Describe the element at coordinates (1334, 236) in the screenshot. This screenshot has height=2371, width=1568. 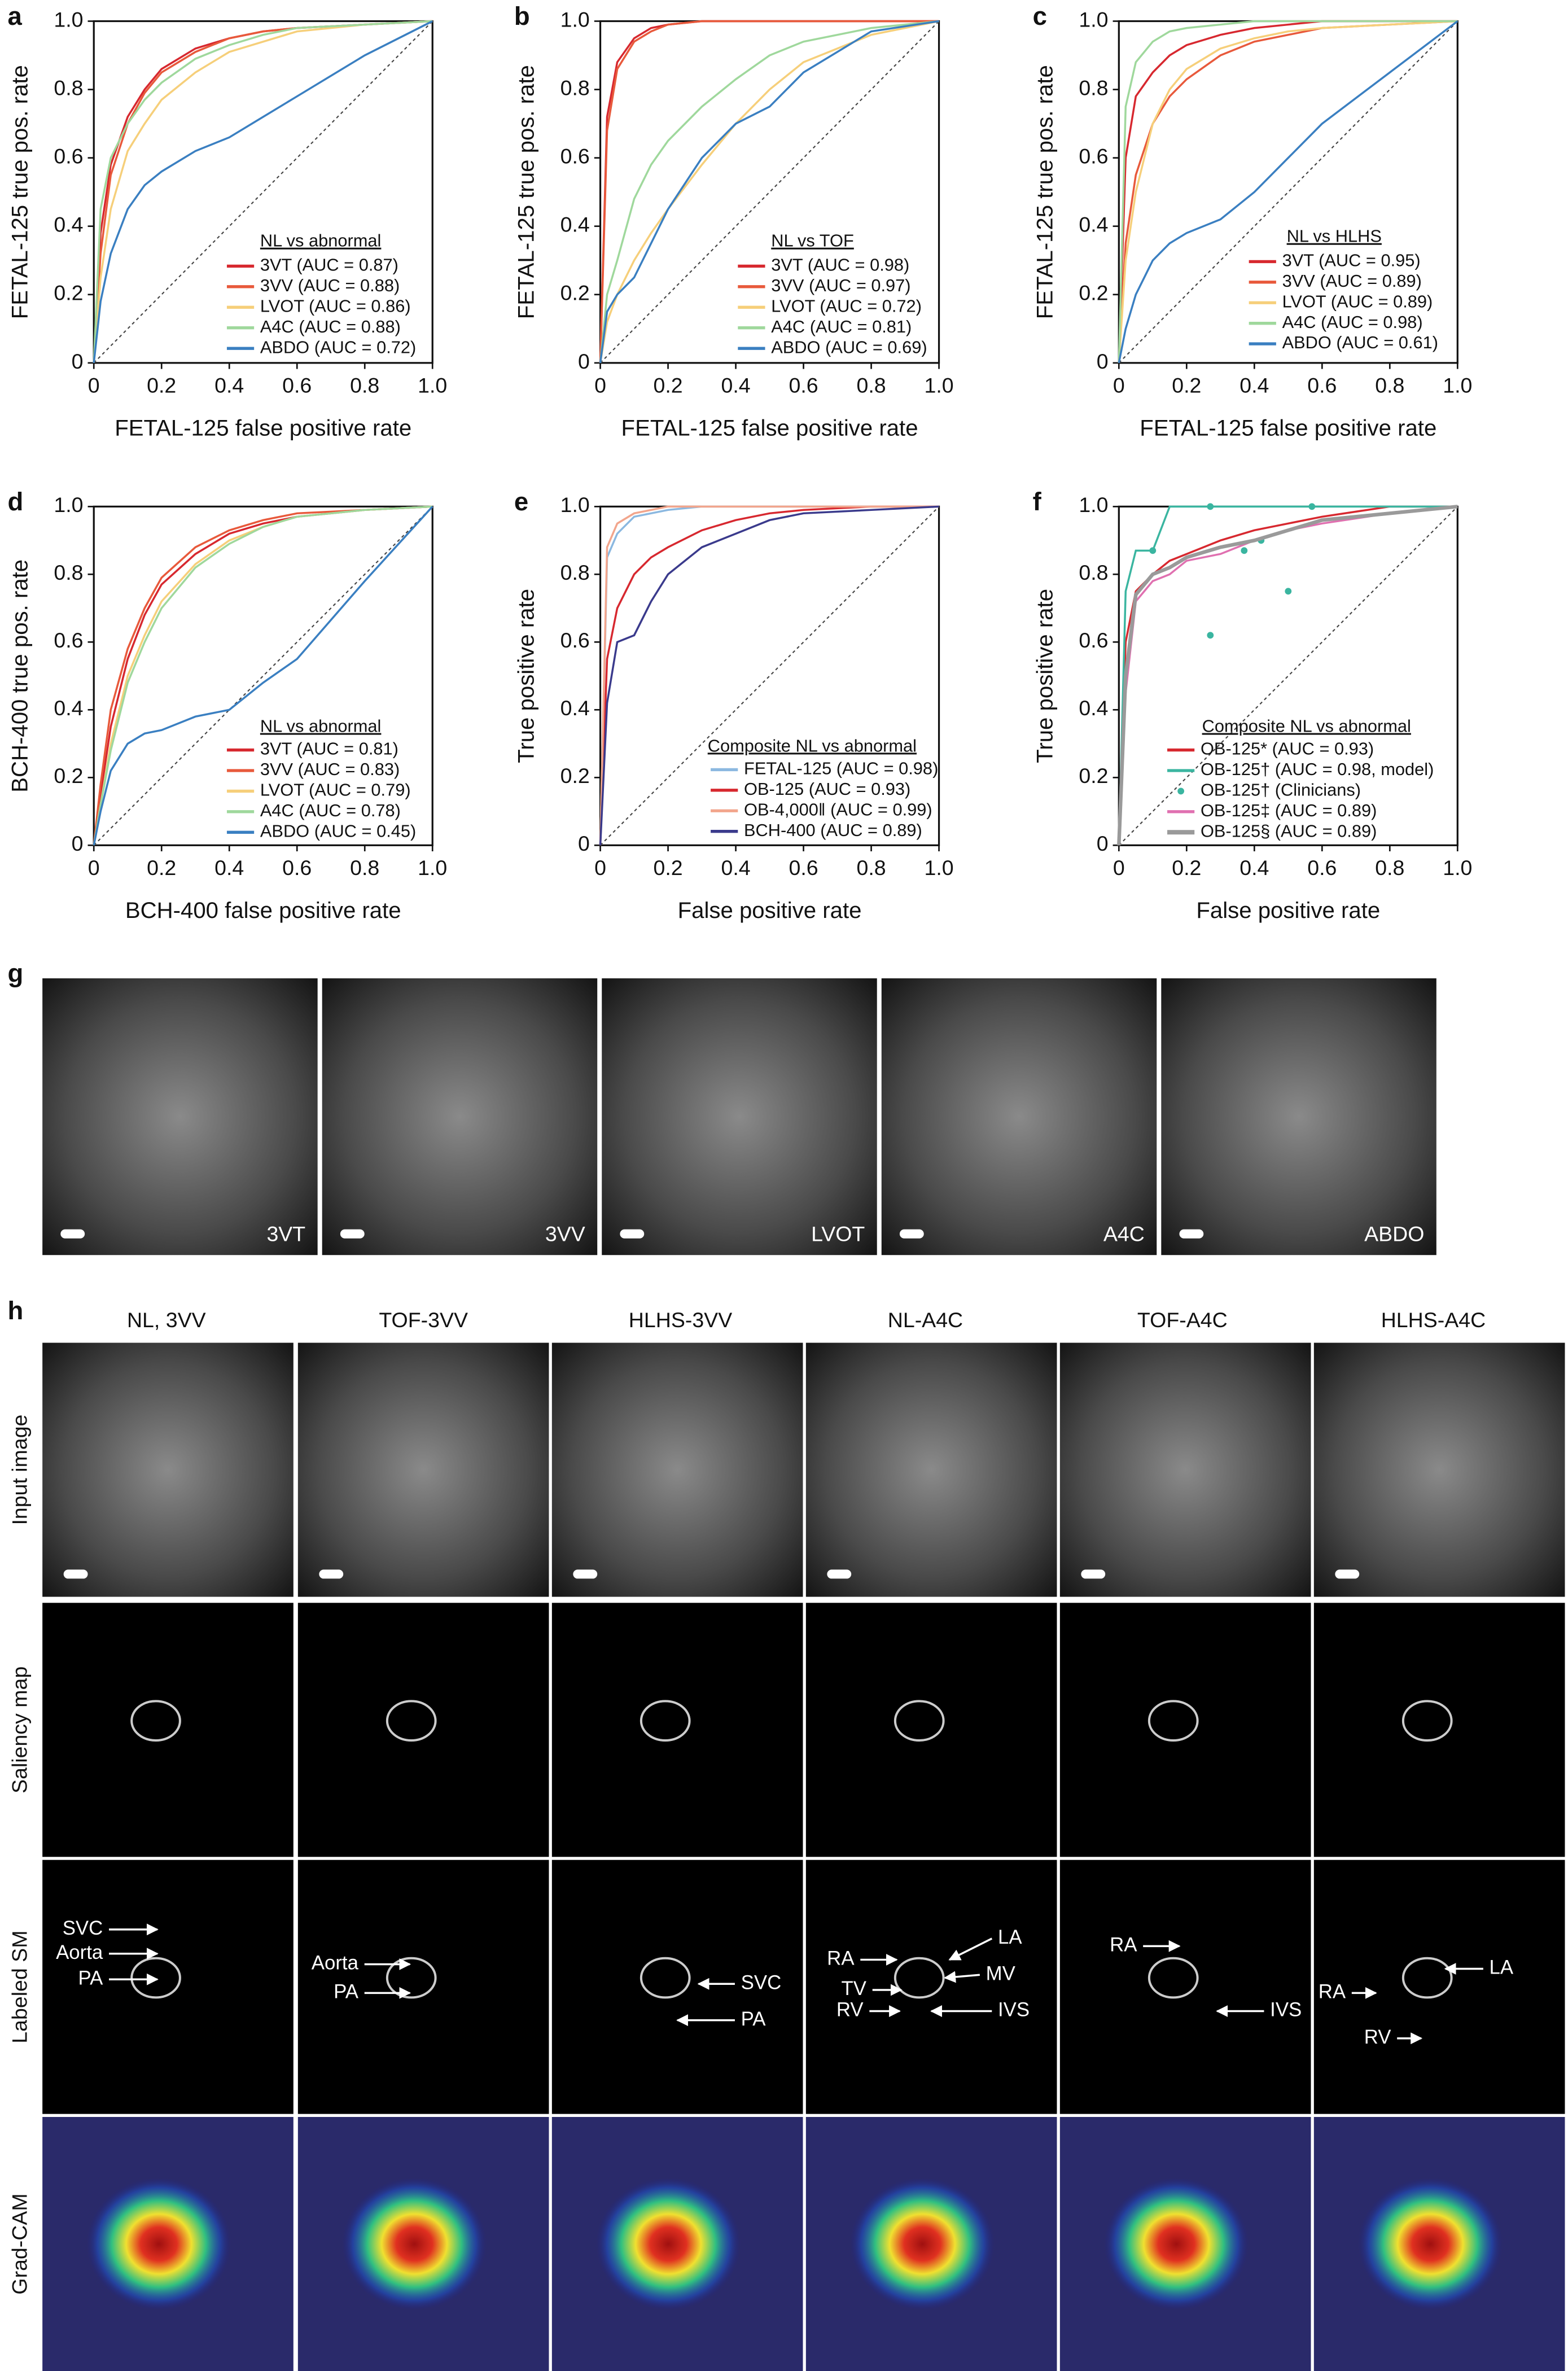
I see `legend-title: NL vs HLHS` at that location.